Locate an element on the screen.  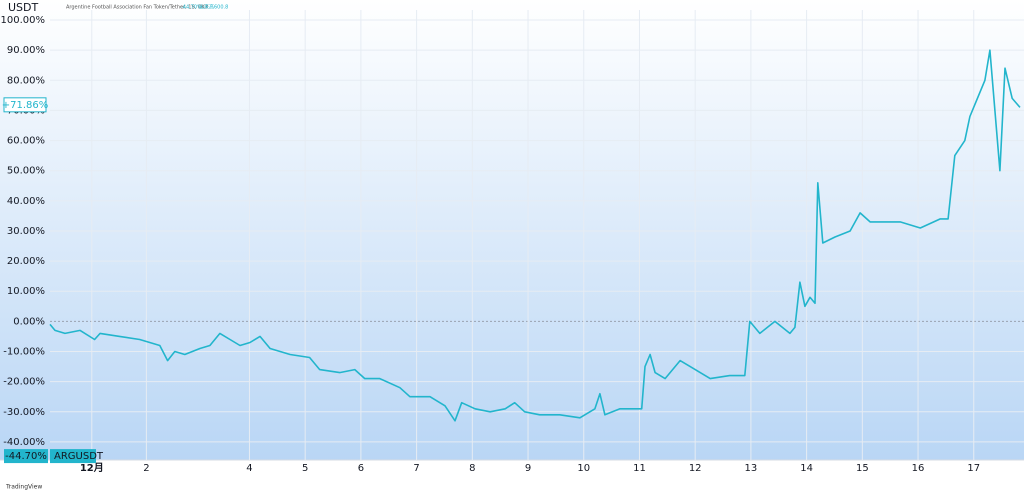
x-tick-label: 12月 is located at coordinates (92, 468).